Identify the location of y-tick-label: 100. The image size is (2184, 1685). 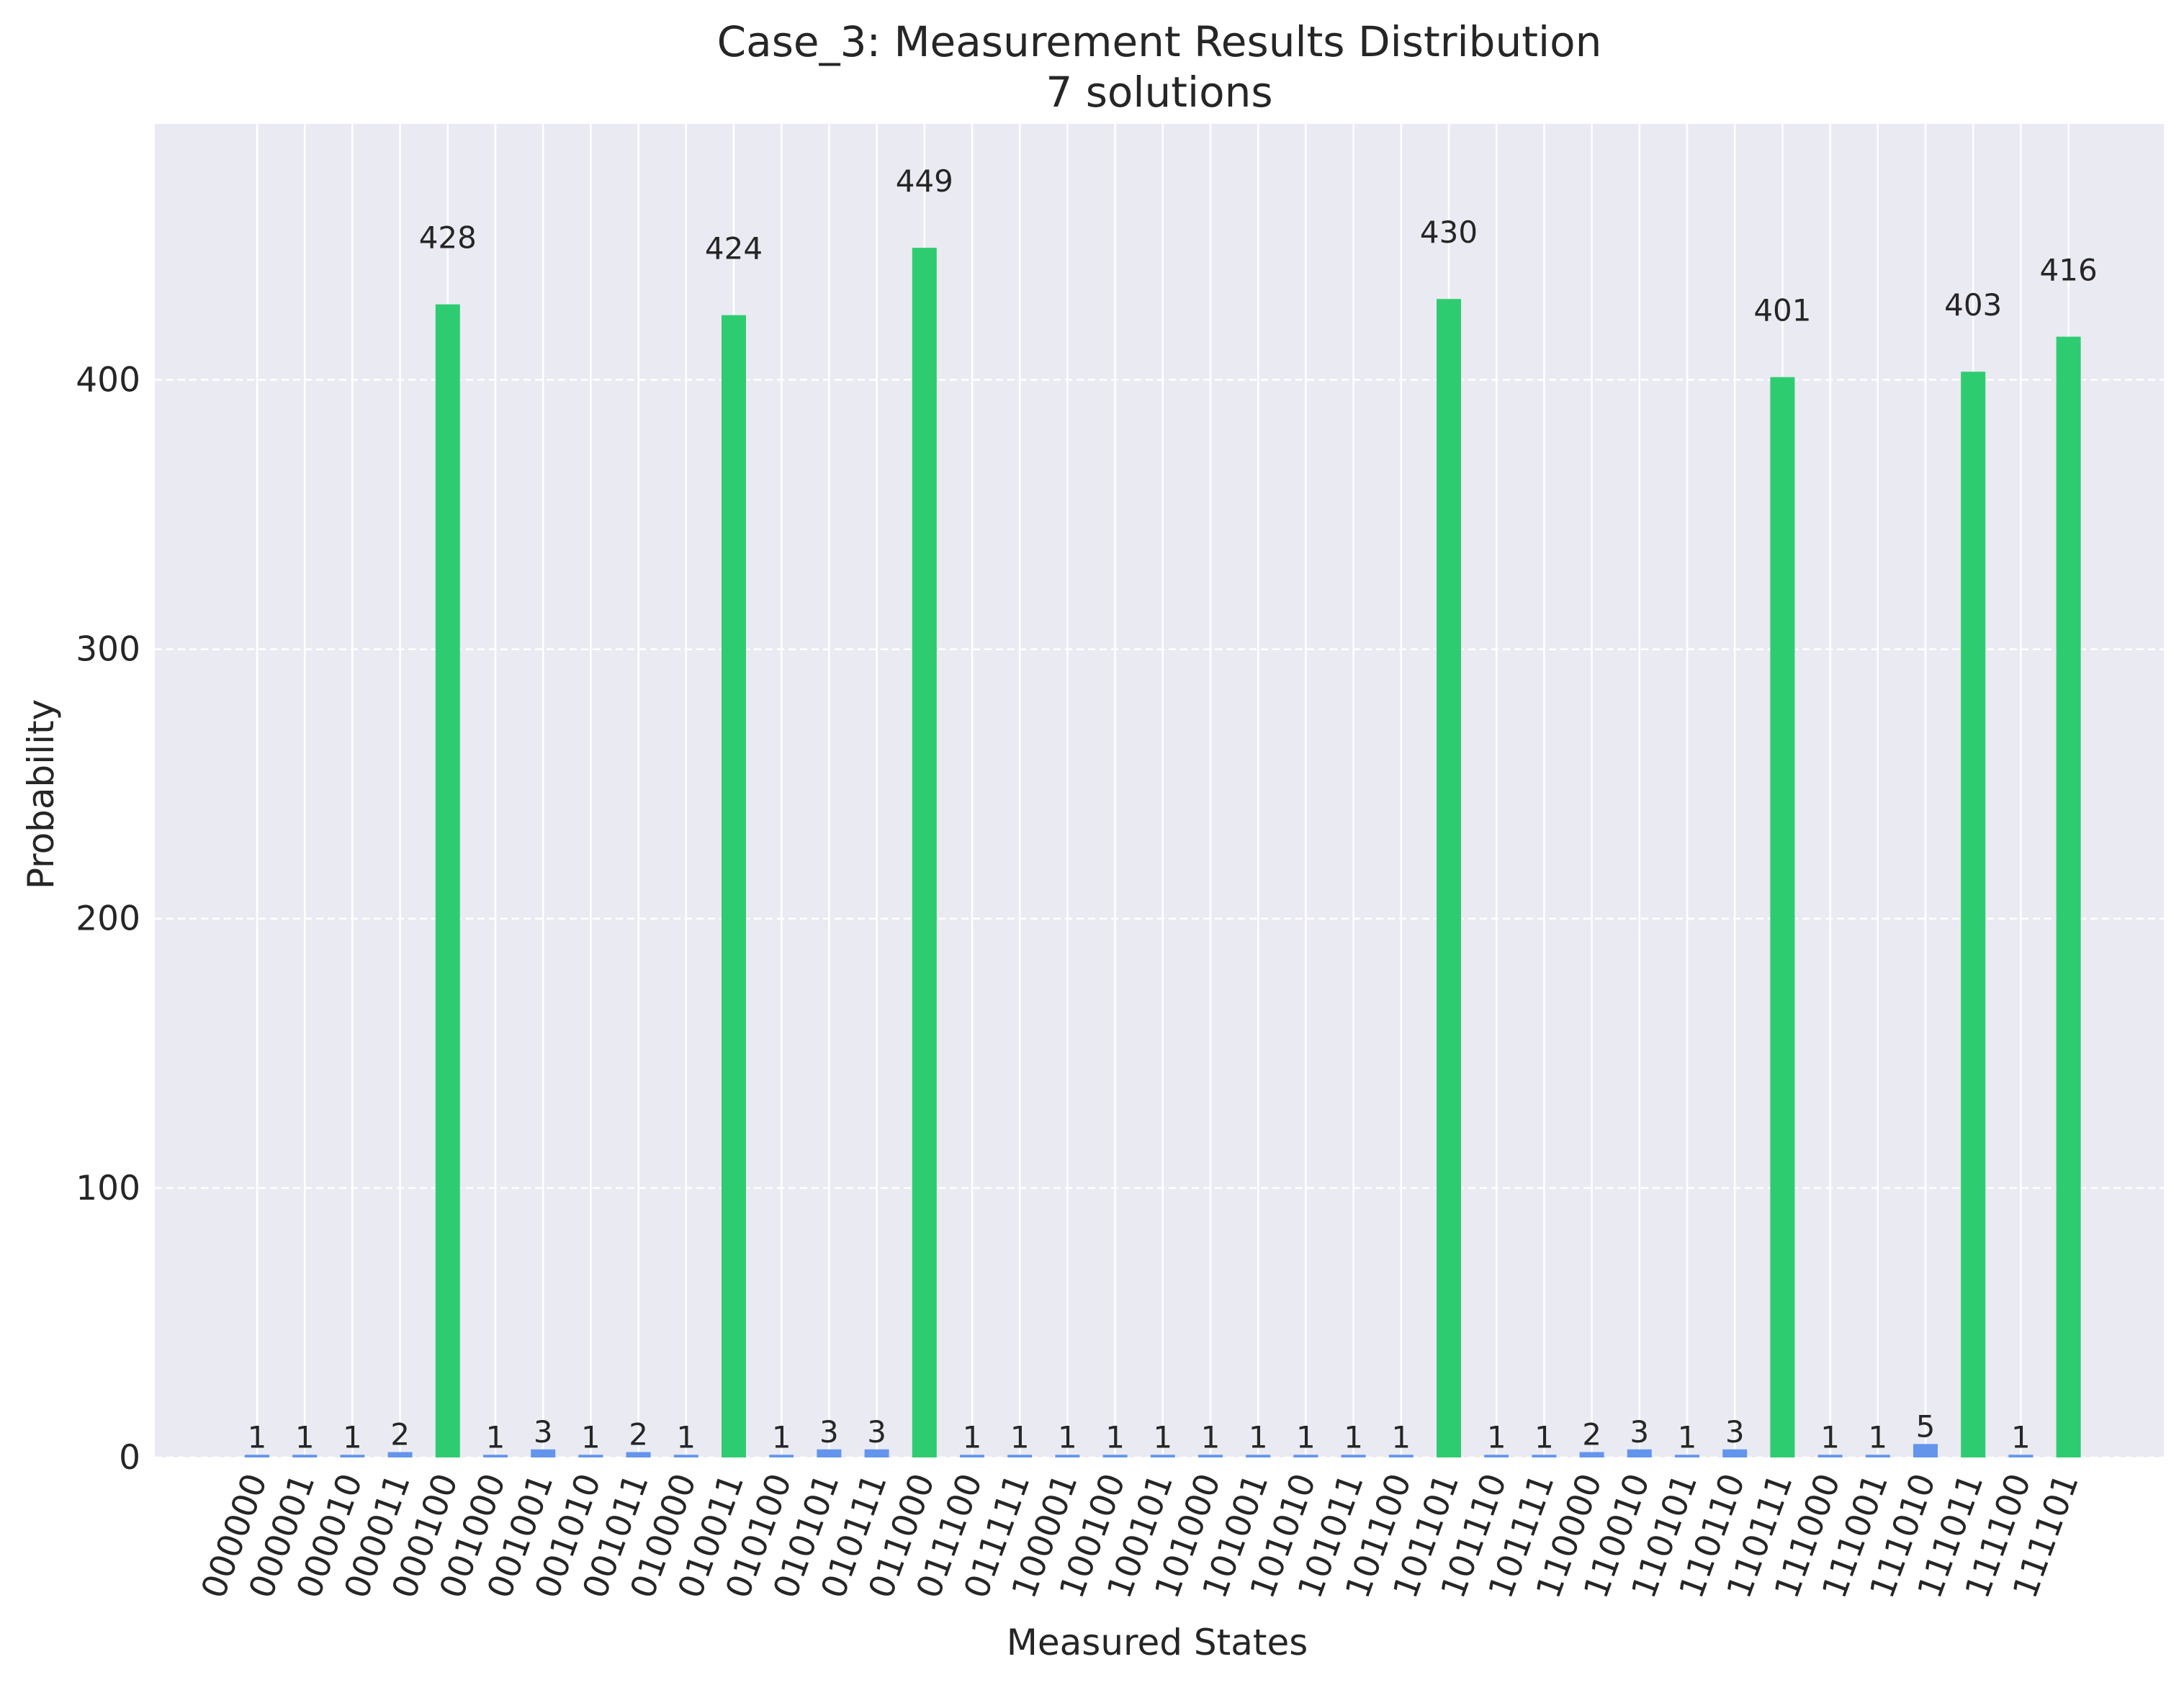
(108, 1188).